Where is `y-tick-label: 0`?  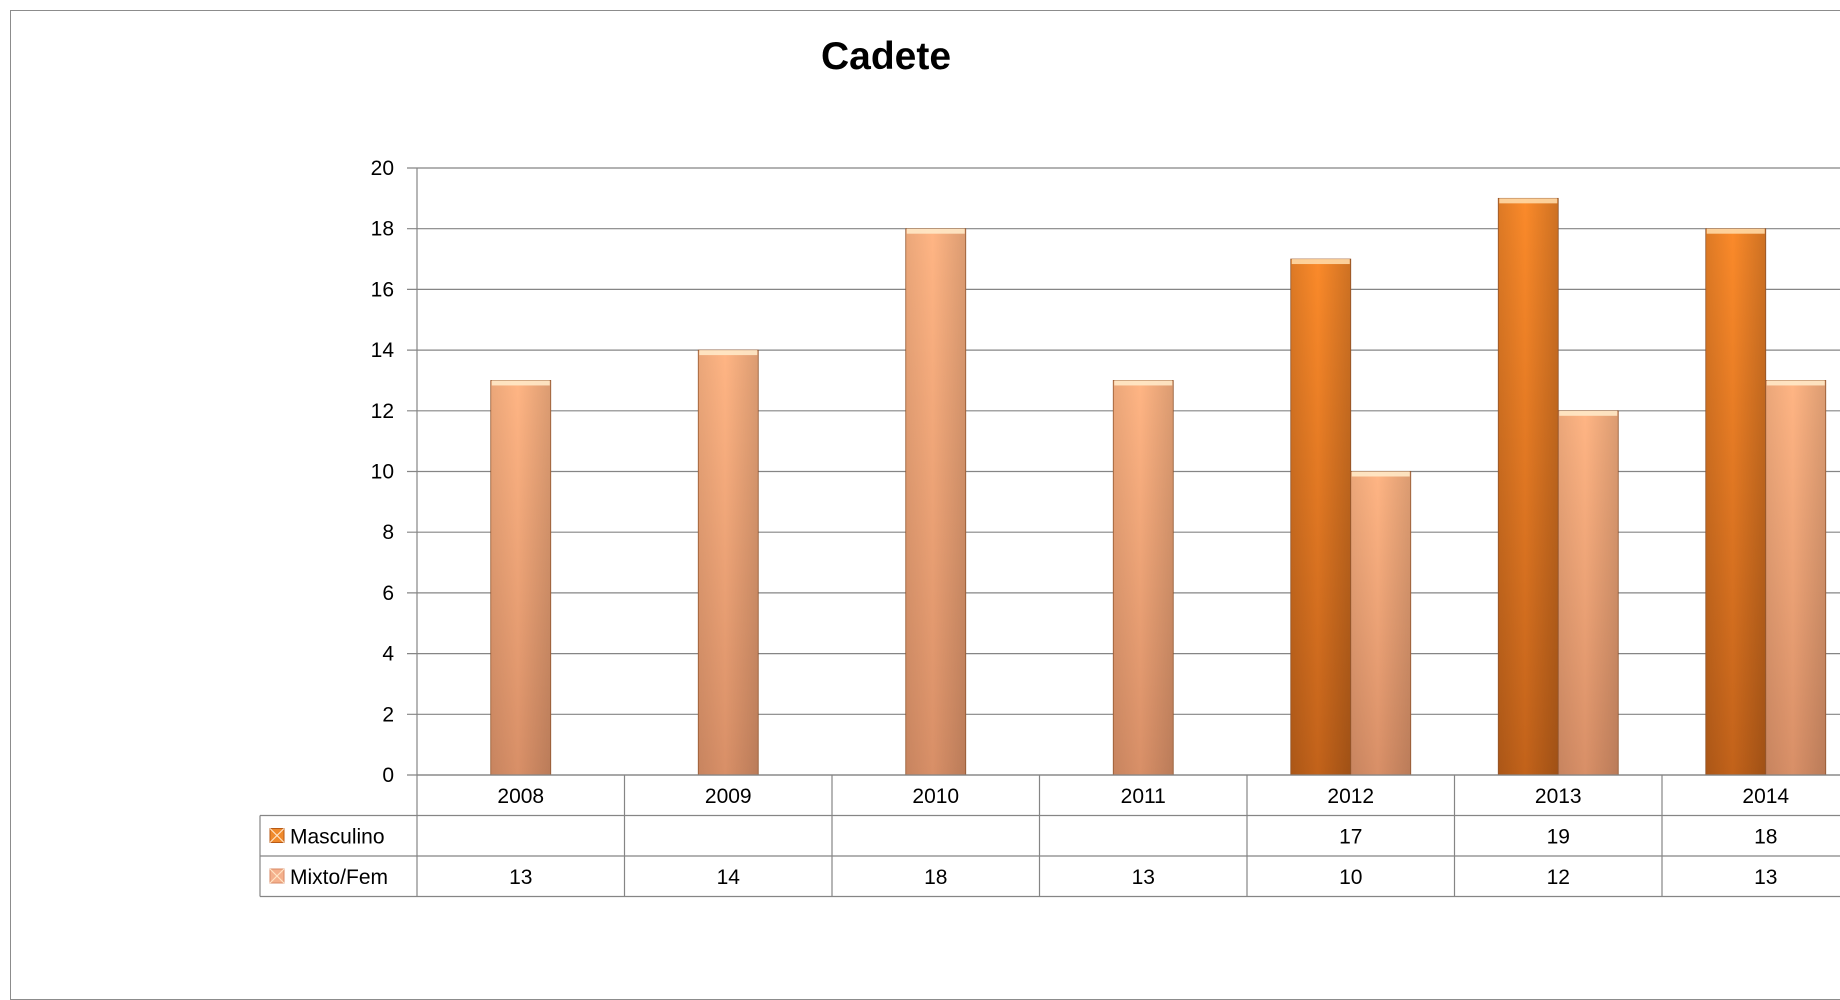 y-tick-label: 0 is located at coordinates (388, 775).